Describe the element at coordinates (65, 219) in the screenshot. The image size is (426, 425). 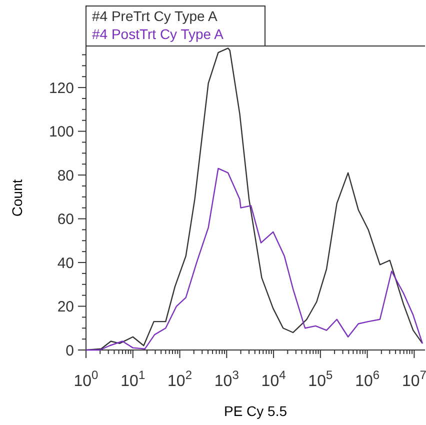
I see `y-tick-label: 60` at that location.